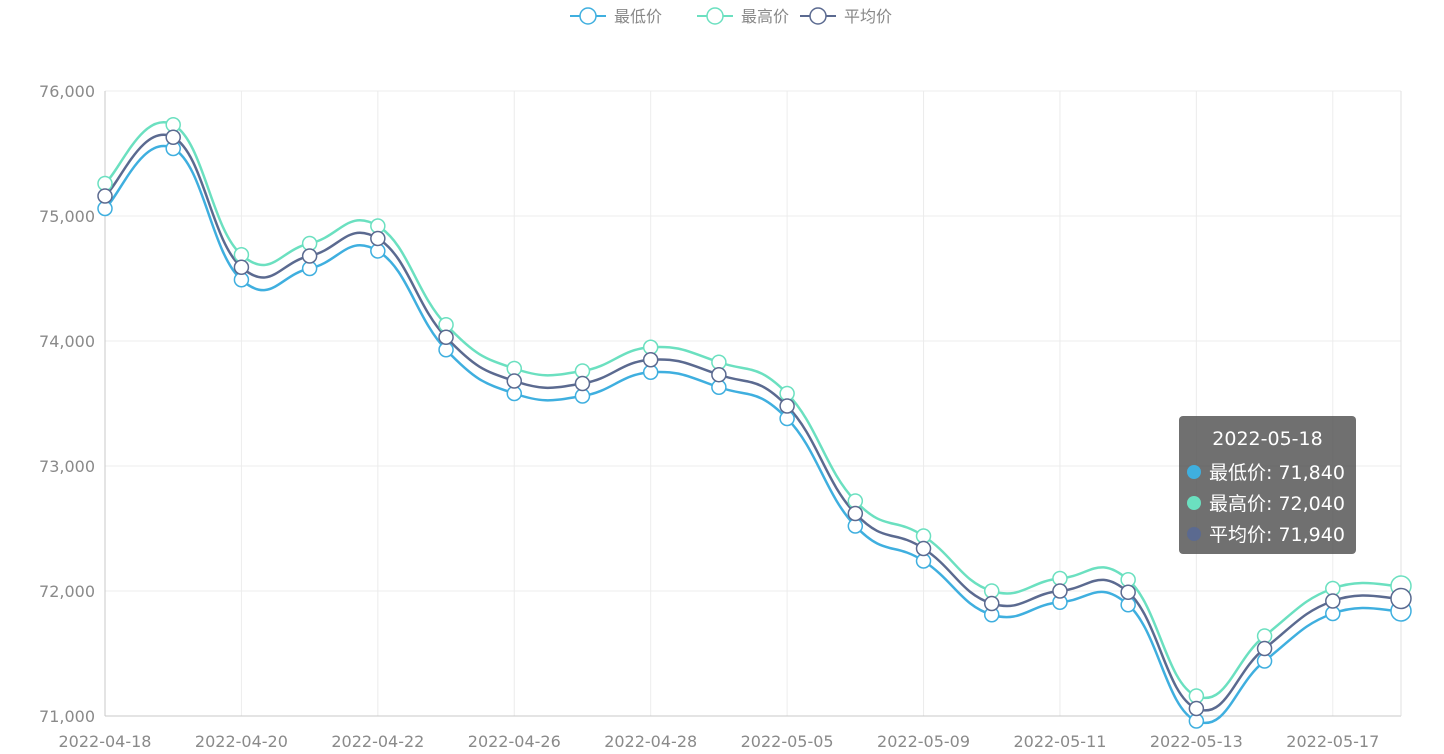  What do you see at coordinates (787, 741) in the screenshot?
I see `x-tick-label: 2022-05-05` at bounding box center [787, 741].